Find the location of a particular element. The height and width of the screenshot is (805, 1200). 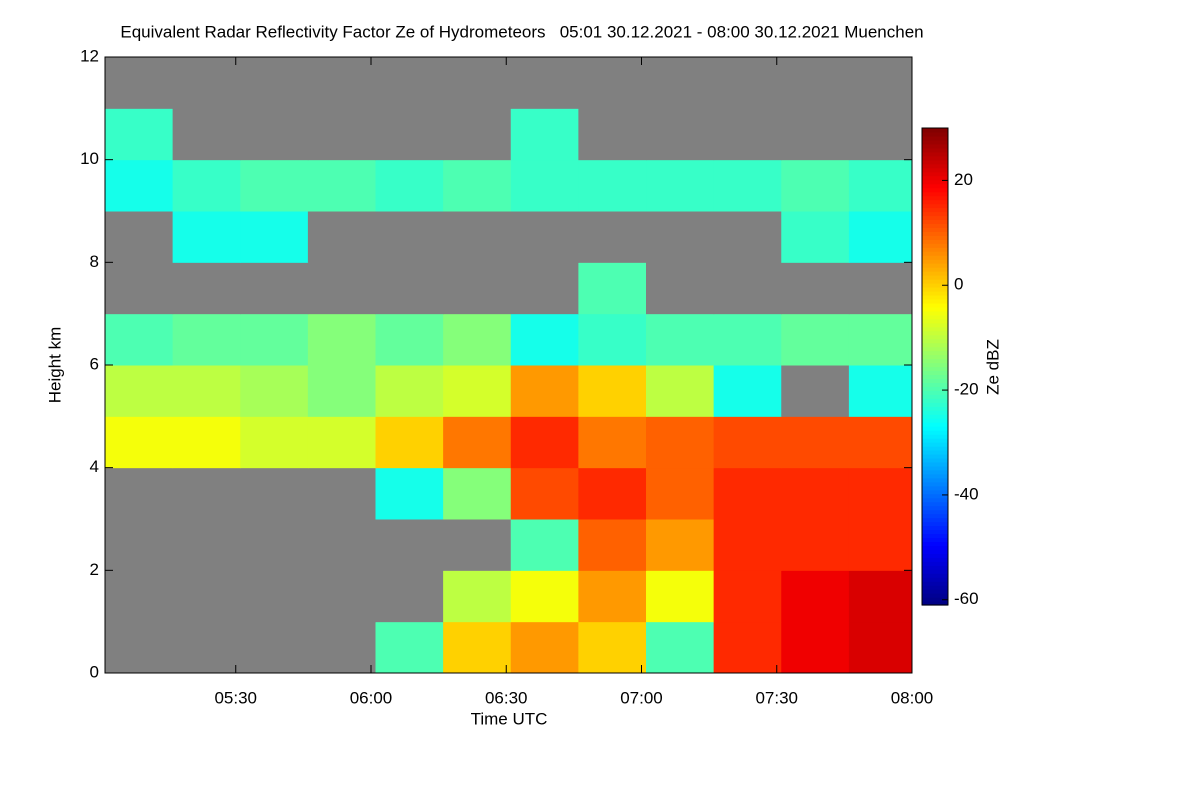

colorbar-frame is located at coordinates (935, 366).